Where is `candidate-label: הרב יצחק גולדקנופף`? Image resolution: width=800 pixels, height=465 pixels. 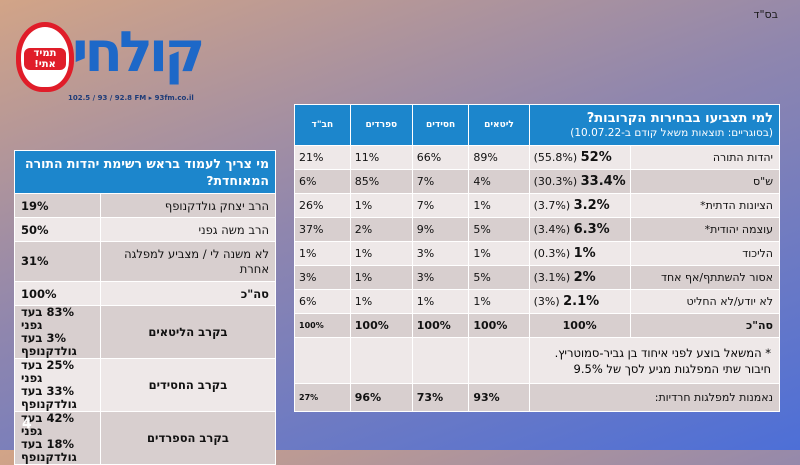 candidate-label: הרב יצחק גולדקנופף is located at coordinates (188, 205).